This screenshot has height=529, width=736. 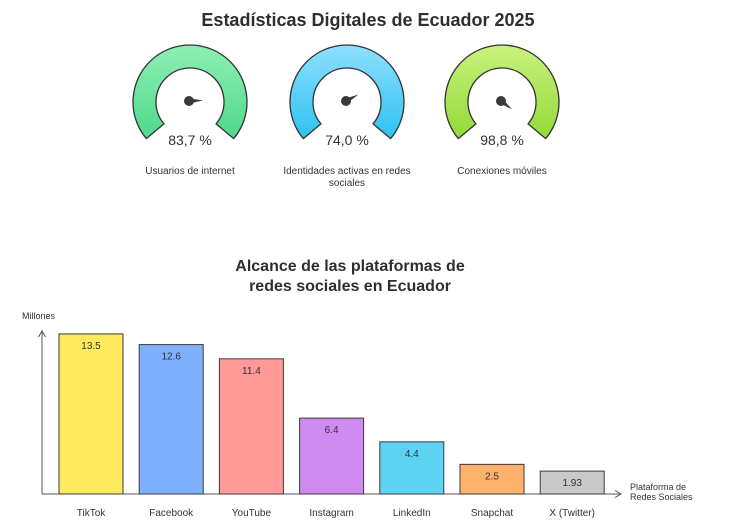 I want to click on bar-instagram, so click(x=332, y=456).